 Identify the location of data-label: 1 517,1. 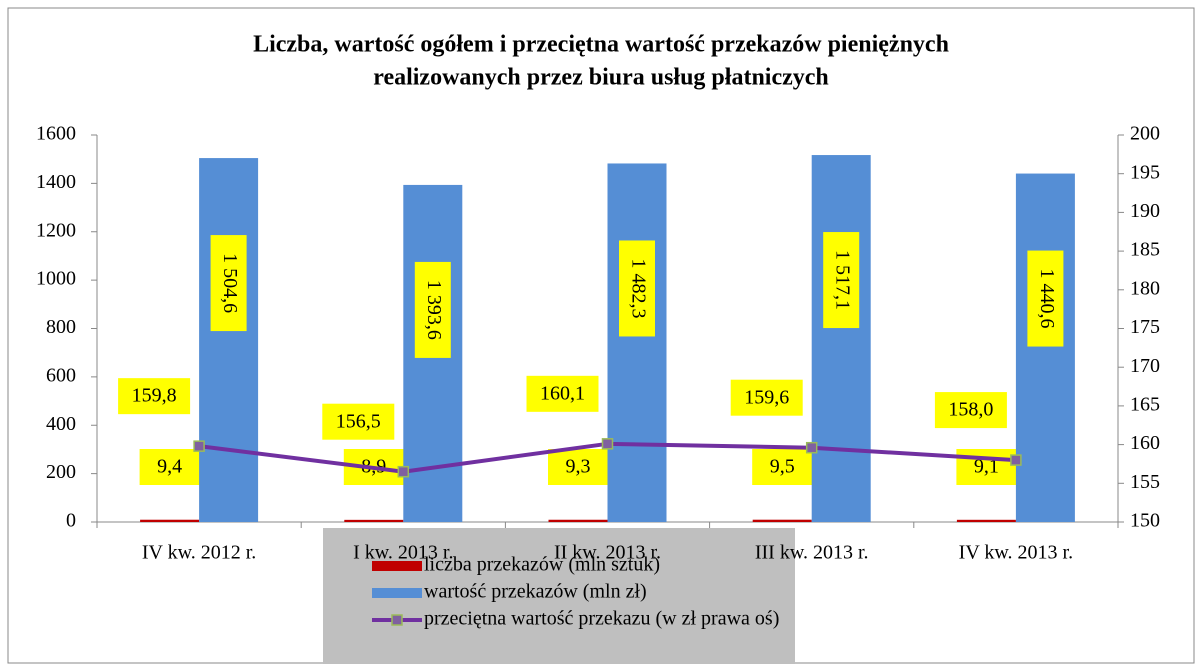
(843, 280).